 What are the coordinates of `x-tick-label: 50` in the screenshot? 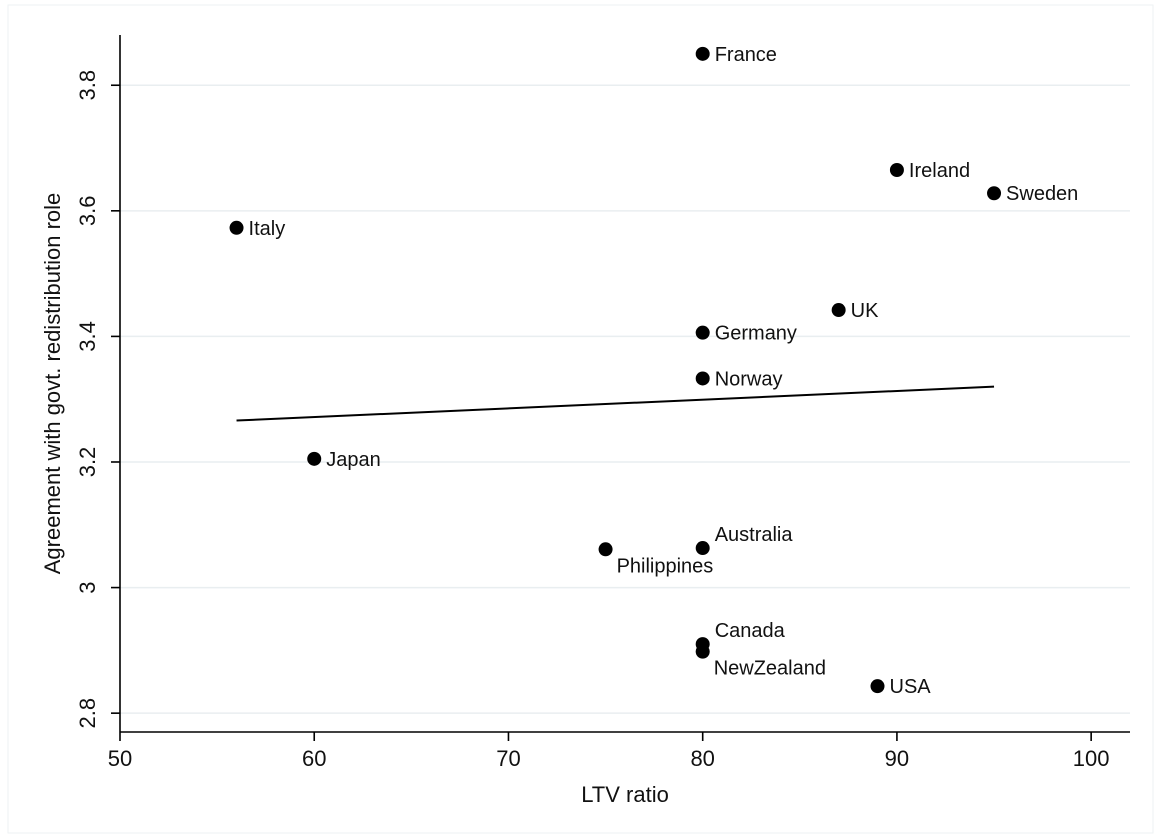 It's located at (120, 758).